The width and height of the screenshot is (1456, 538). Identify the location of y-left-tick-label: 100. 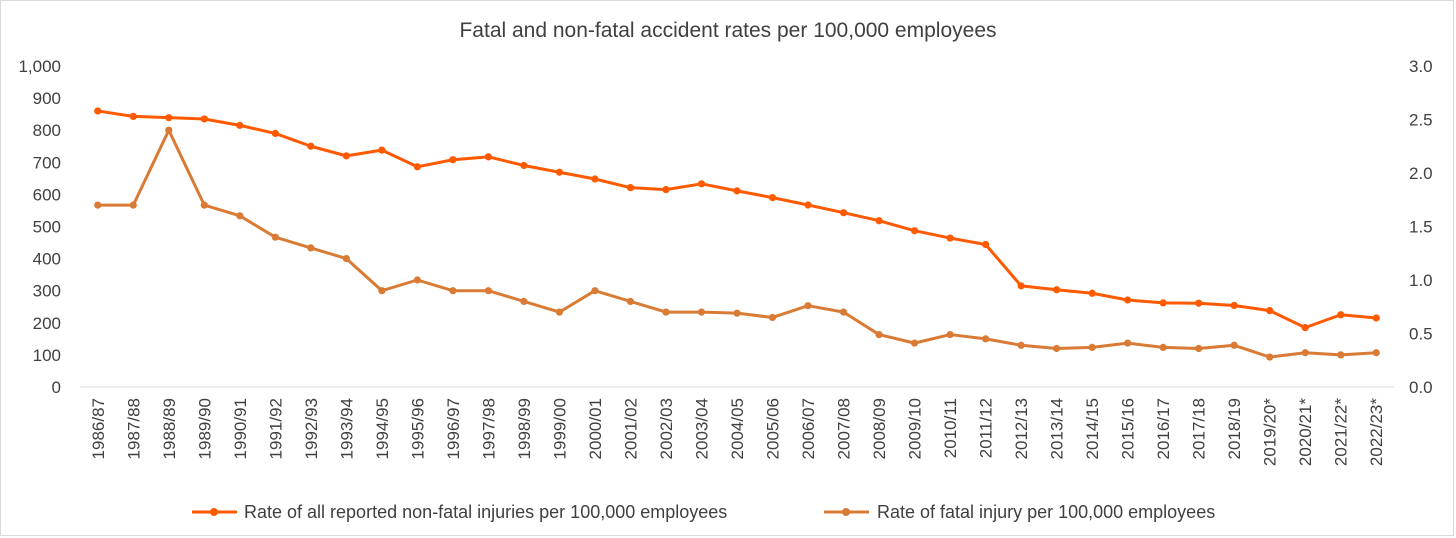
(47, 355).